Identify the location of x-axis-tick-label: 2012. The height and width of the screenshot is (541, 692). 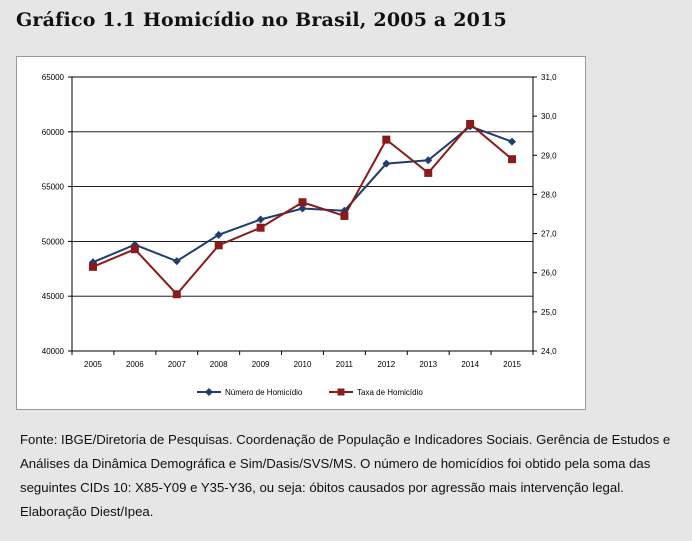
(386, 364).